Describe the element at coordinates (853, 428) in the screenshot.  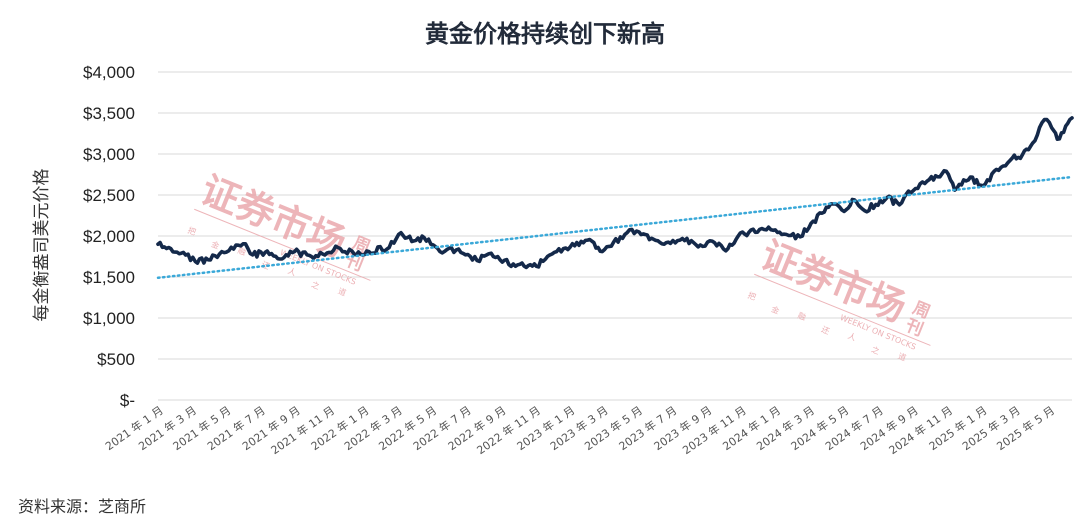
I see `x-tick-label: 2024 年 7 月` at that location.